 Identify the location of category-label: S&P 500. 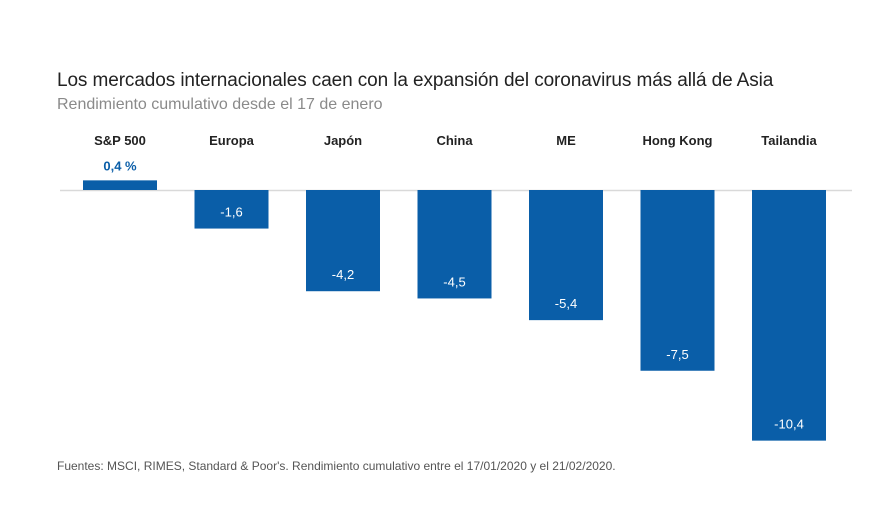
(120, 140).